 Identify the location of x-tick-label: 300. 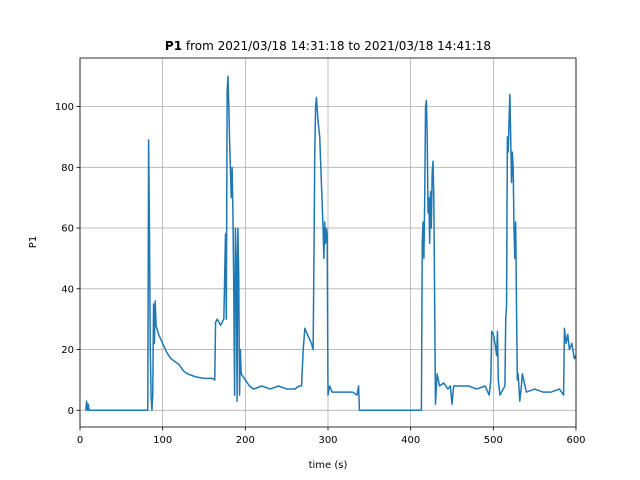
(327, 440).